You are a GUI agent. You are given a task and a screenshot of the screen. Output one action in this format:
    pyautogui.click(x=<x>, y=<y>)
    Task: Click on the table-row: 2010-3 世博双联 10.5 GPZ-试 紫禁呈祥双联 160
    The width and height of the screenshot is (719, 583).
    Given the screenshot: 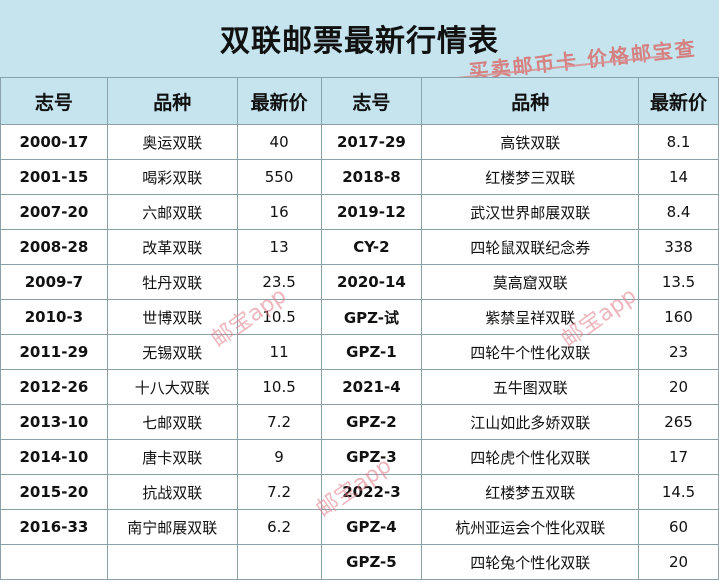 What is the action you would take?
    pyautogui.click(x=359, y=317)
    